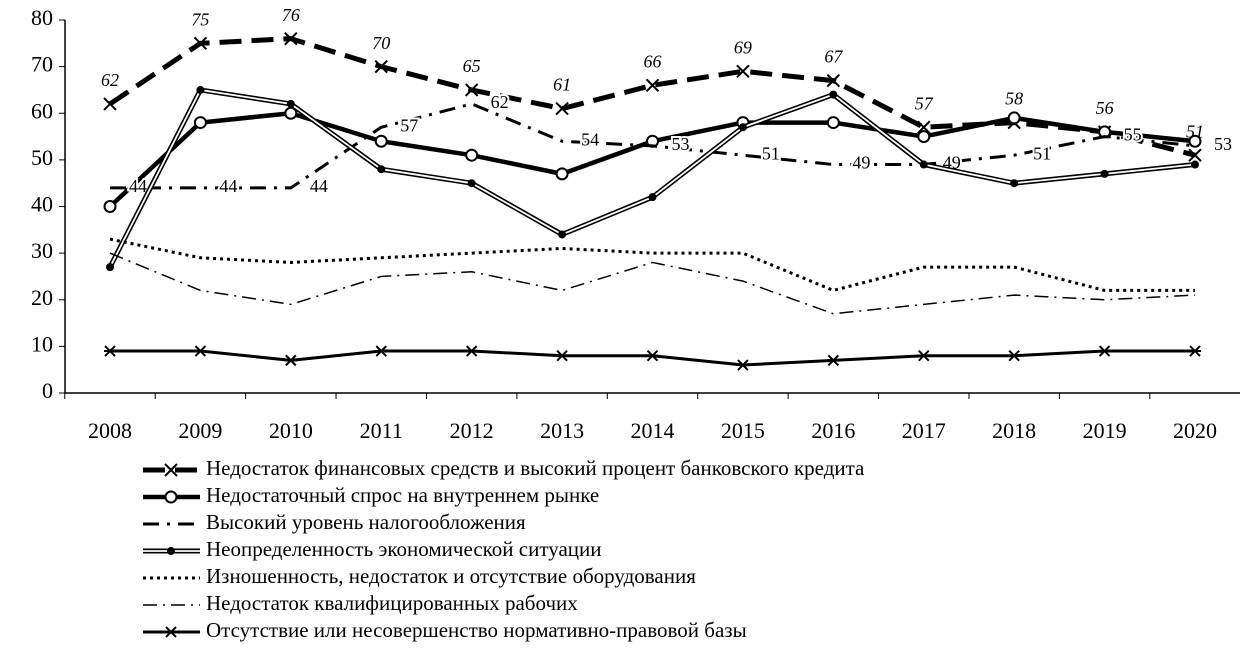  What do you see at coordinates (291, 15) in the screenshot?
I see `data-label: 76` at bounding box center [291, 15].